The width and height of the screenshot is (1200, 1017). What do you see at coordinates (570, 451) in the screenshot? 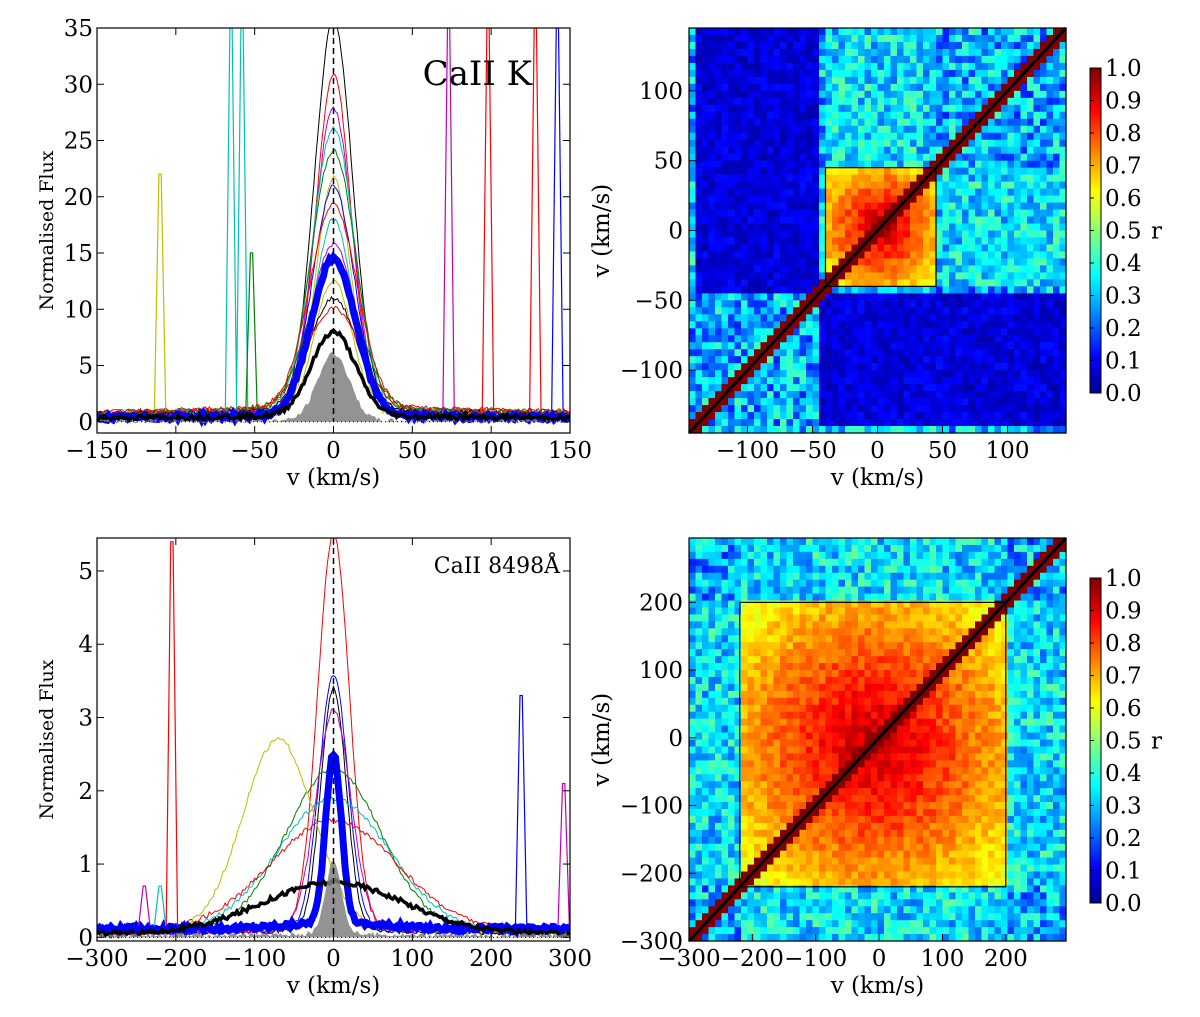
I see `x-tick-label: 150` at bounding box center [570, 451].